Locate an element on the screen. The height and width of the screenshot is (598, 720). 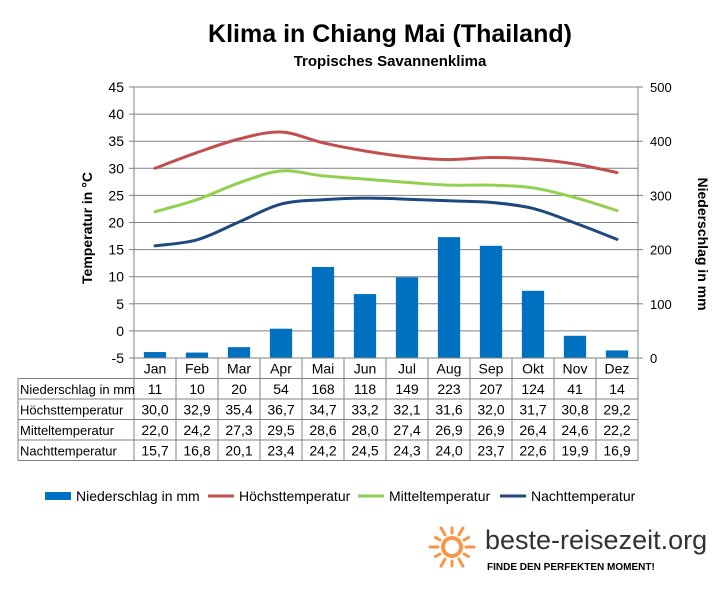
x-tick-label: Sep is located at coordinates (491, 369).